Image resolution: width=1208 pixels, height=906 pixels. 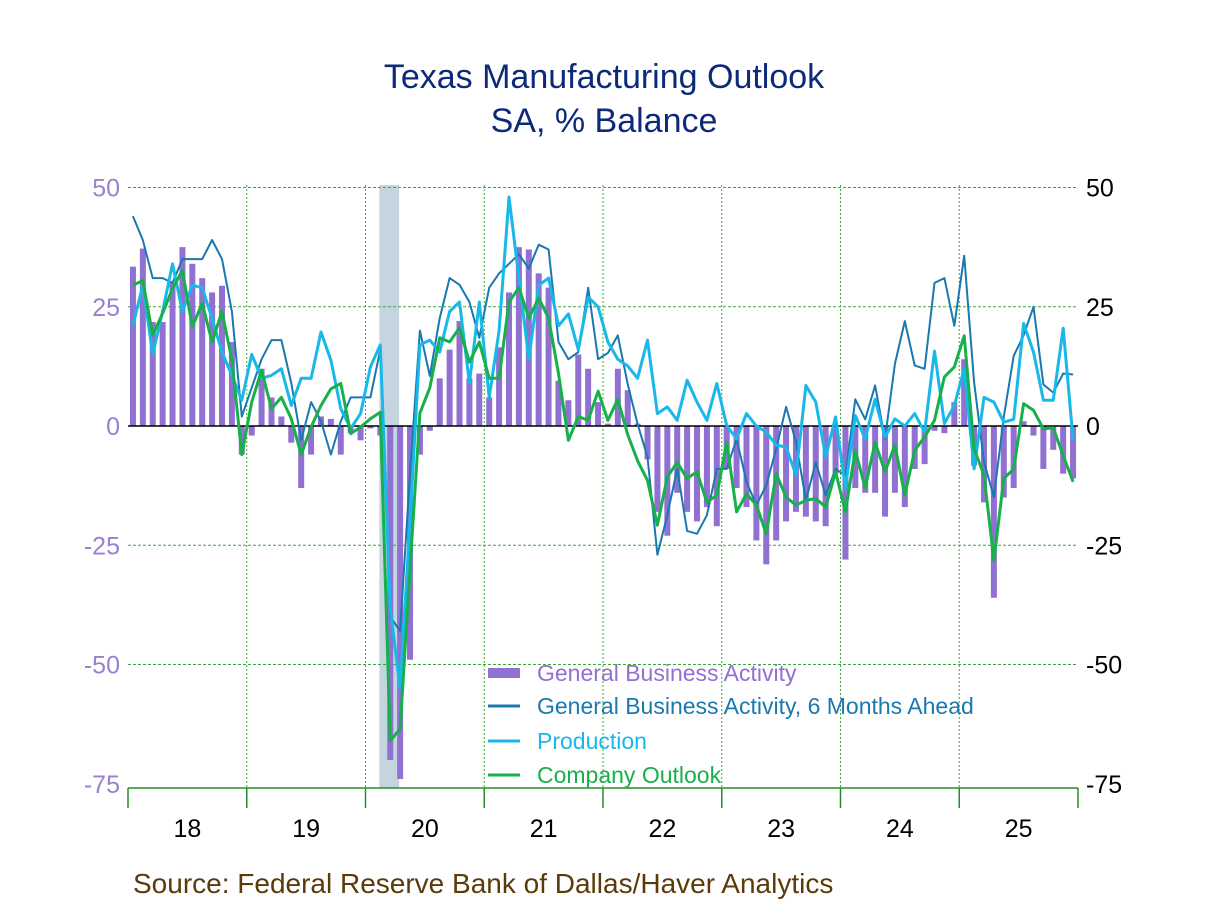 I want to click on x-tick-label: 20, so click(x=425, y=829).